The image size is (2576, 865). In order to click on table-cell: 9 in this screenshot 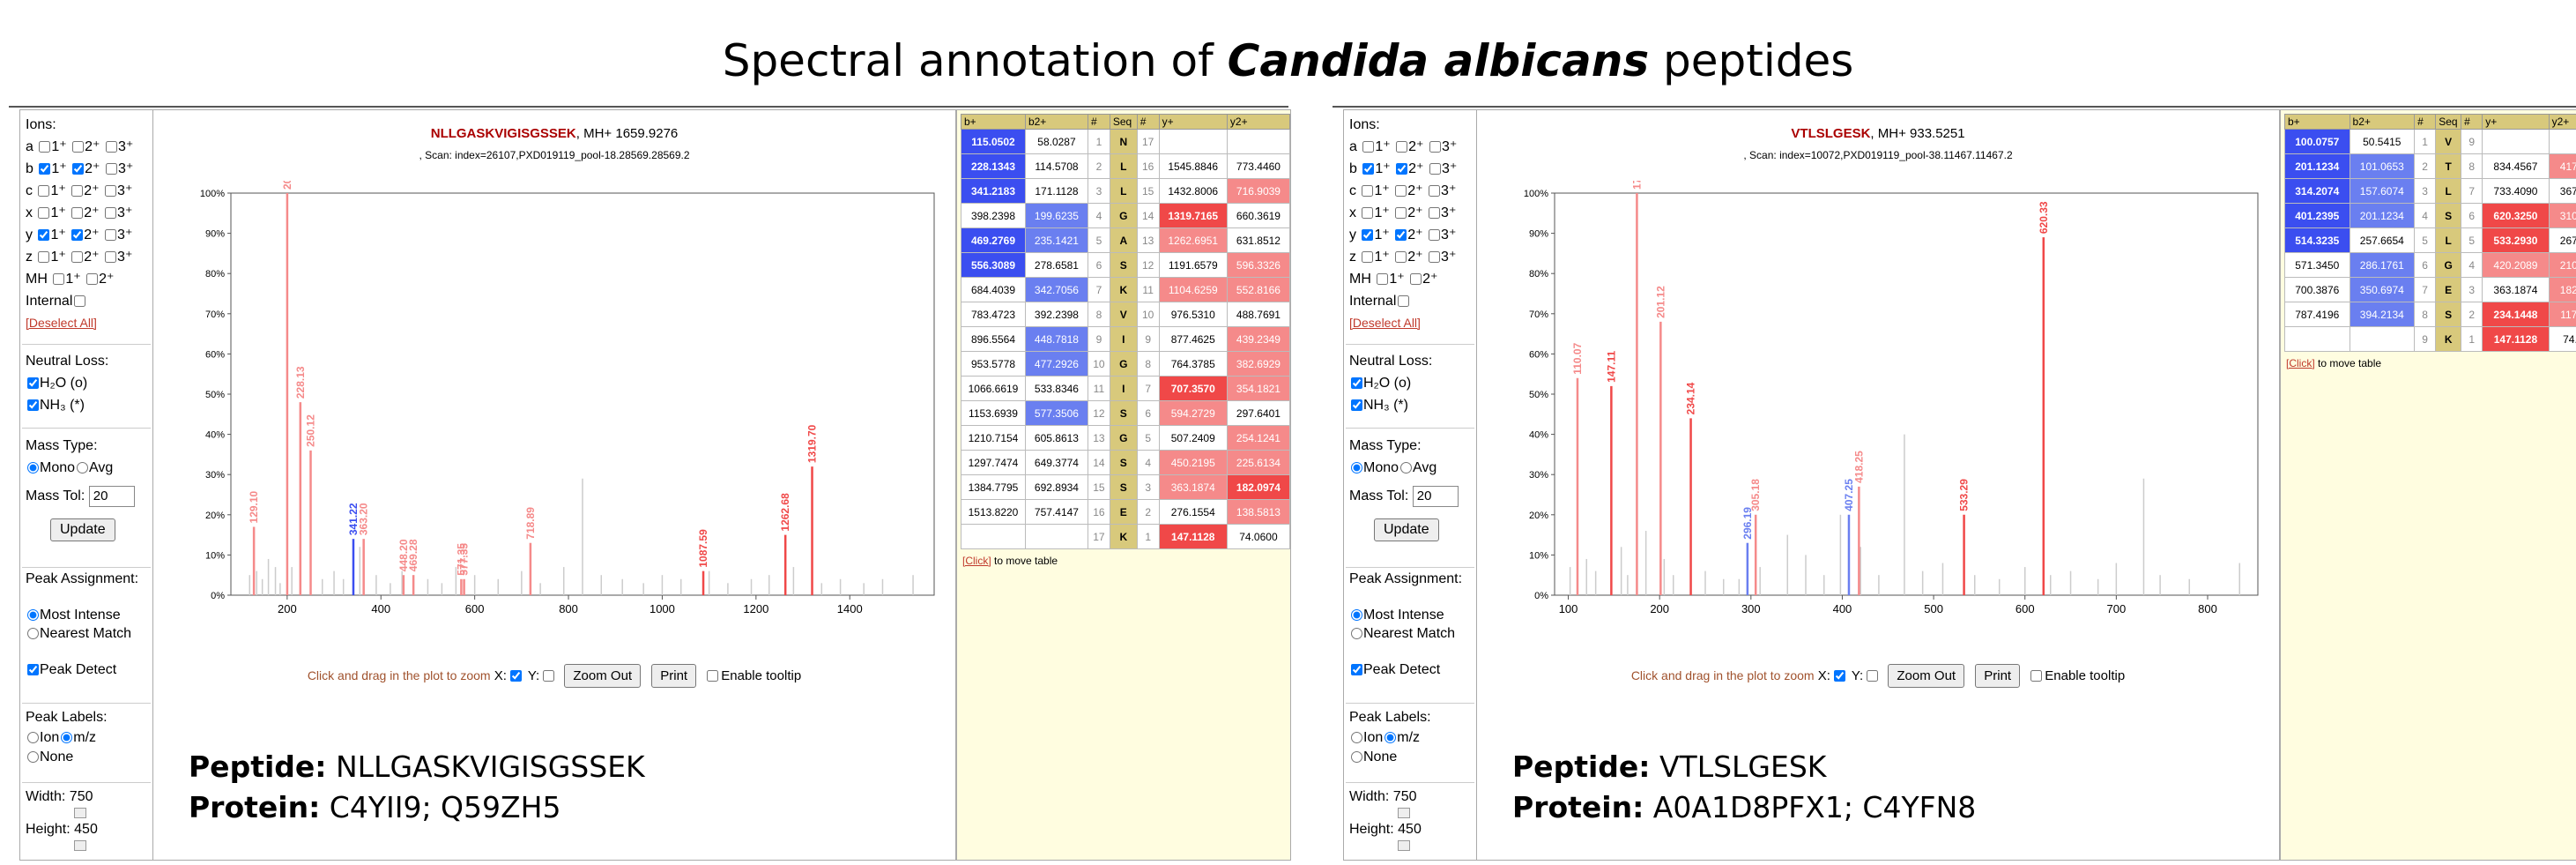, I will do `click(1098, 339)`.